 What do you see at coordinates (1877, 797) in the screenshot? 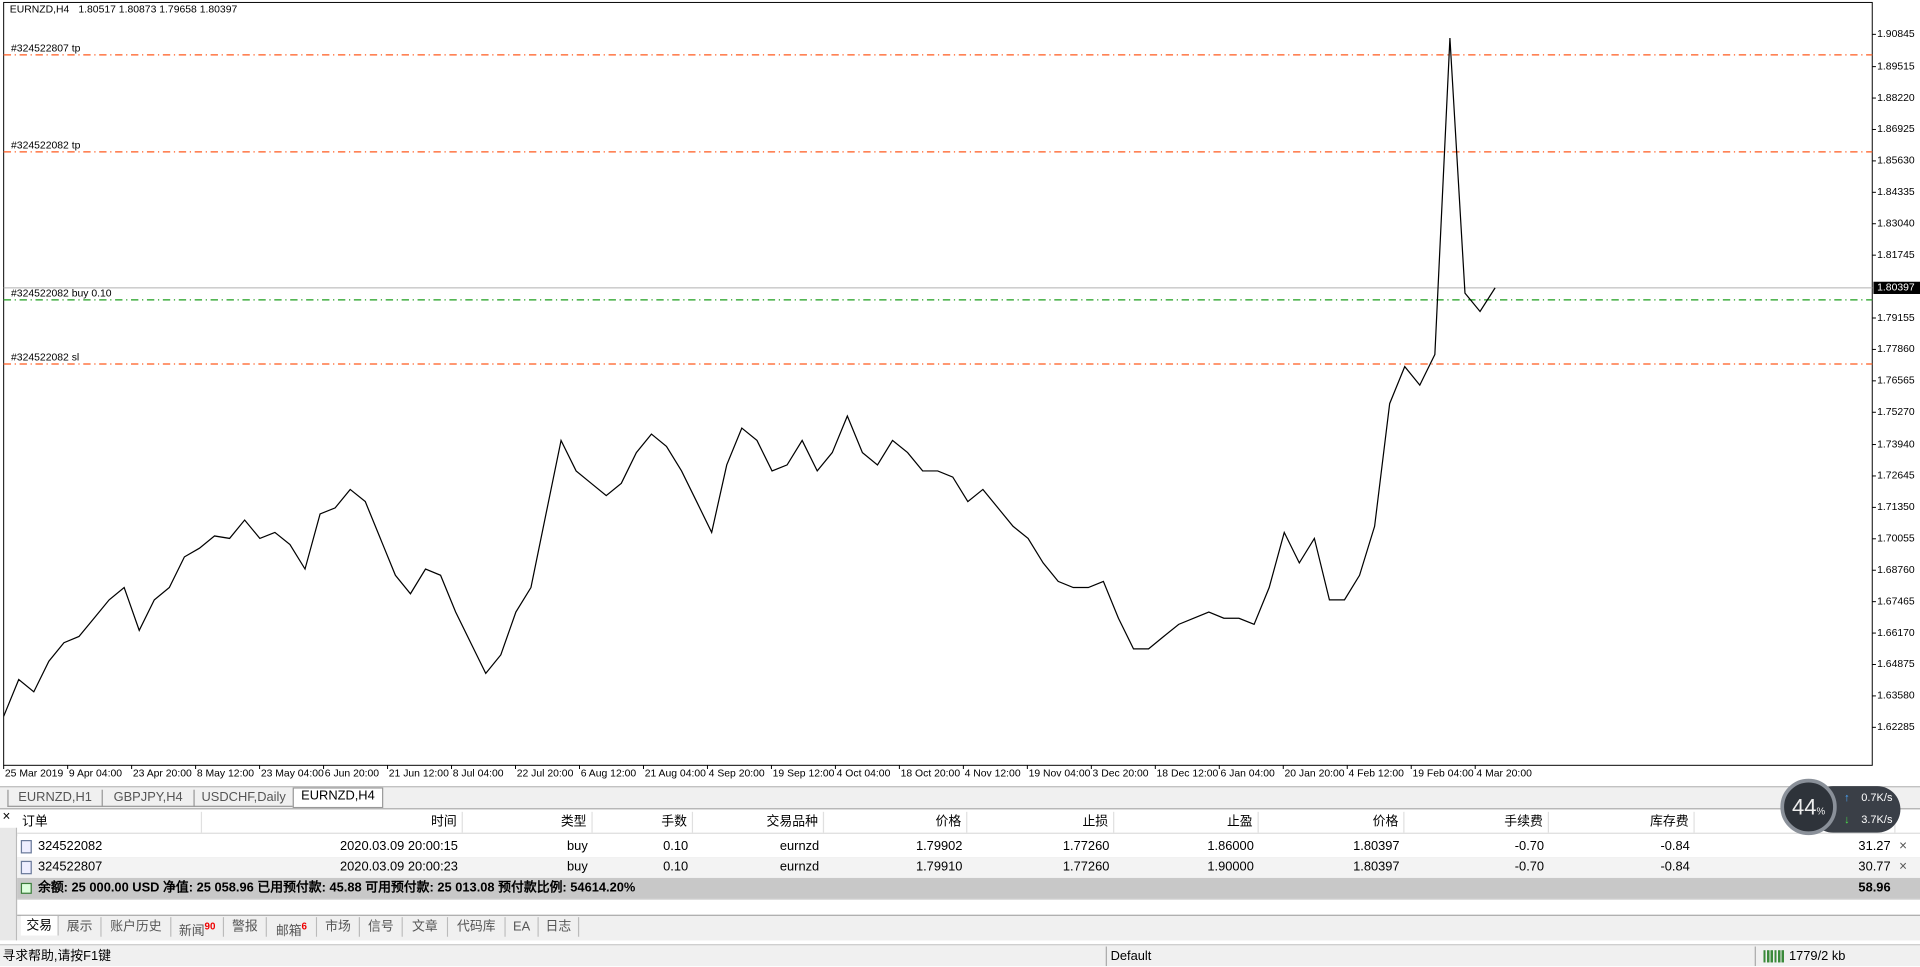
I see `widget-up: 0.7K/s` at bounding box center [1877, 797].